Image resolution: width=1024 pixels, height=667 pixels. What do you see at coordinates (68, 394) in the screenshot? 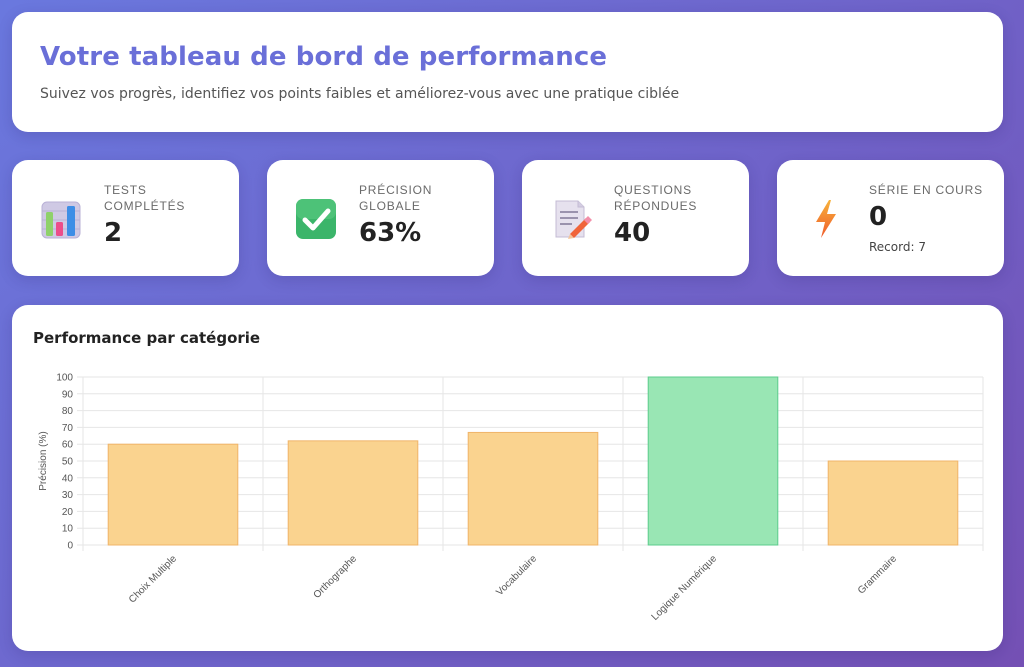
I see `y-tick-label: 90` at bounding box center [68, 394].